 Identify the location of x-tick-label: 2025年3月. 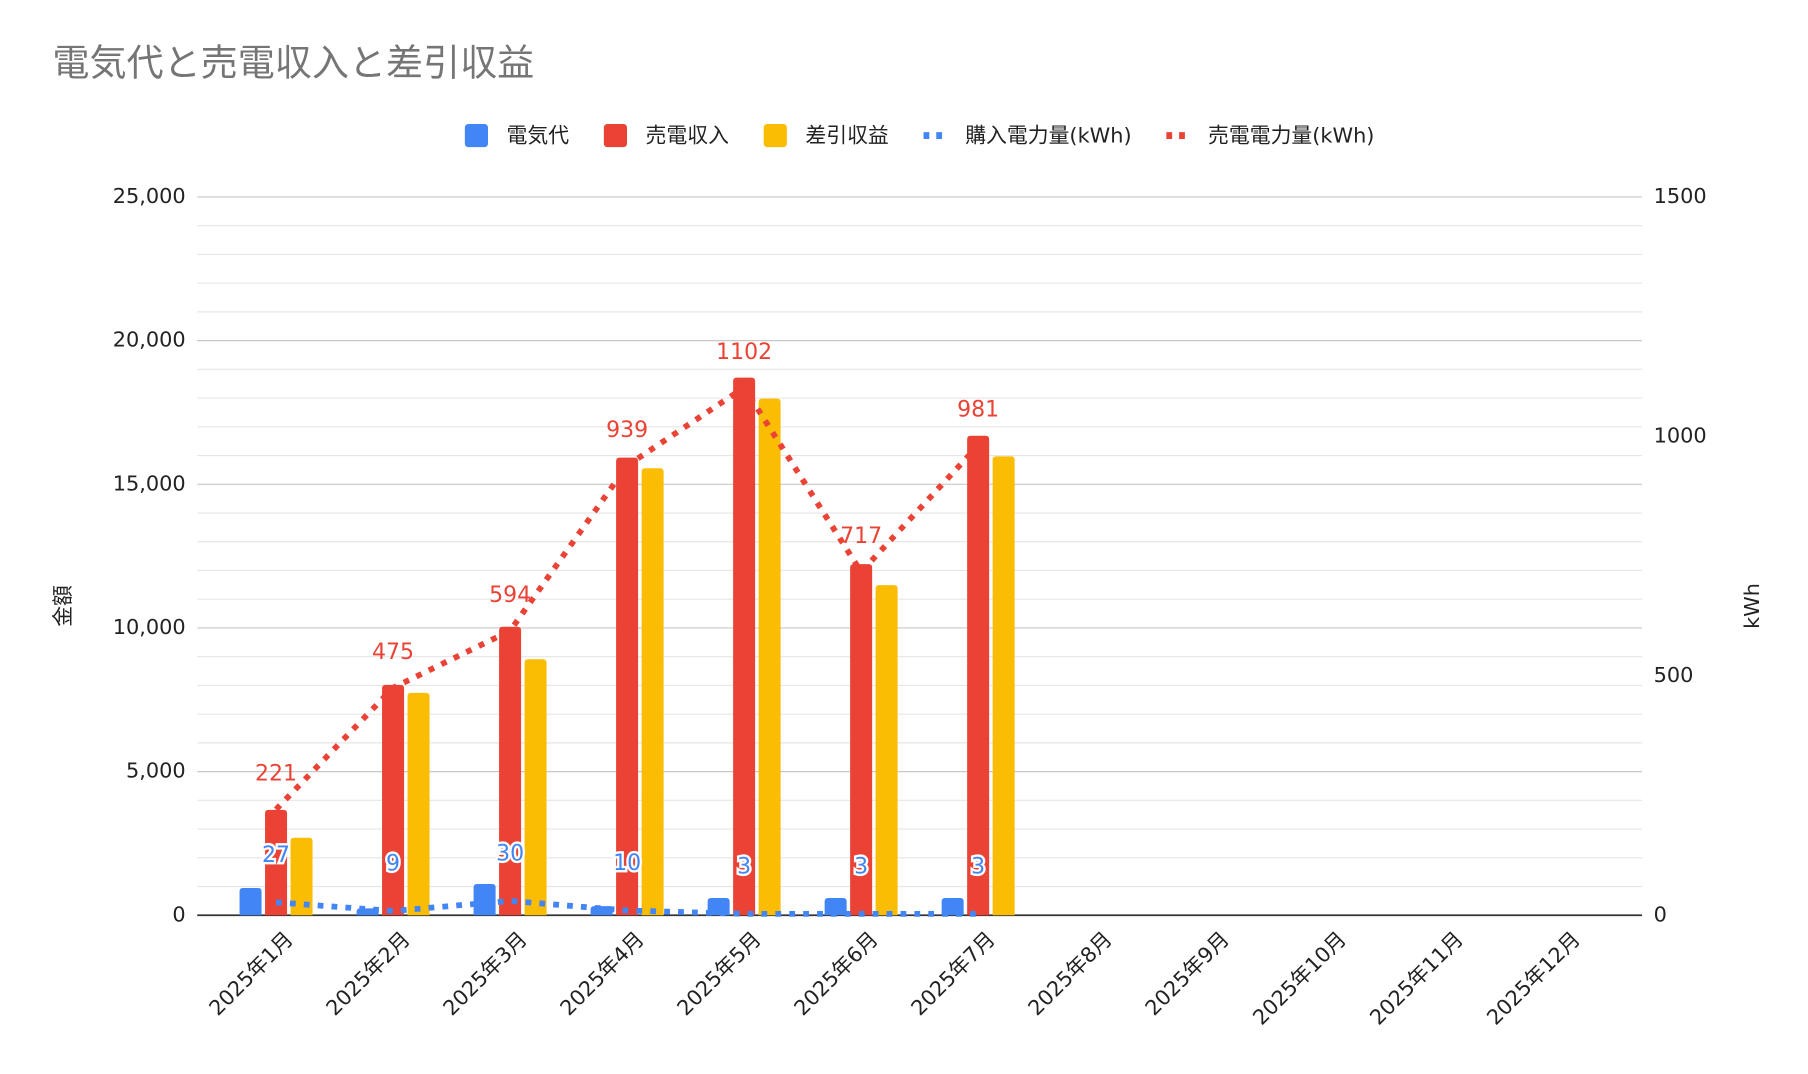
(484, 973).